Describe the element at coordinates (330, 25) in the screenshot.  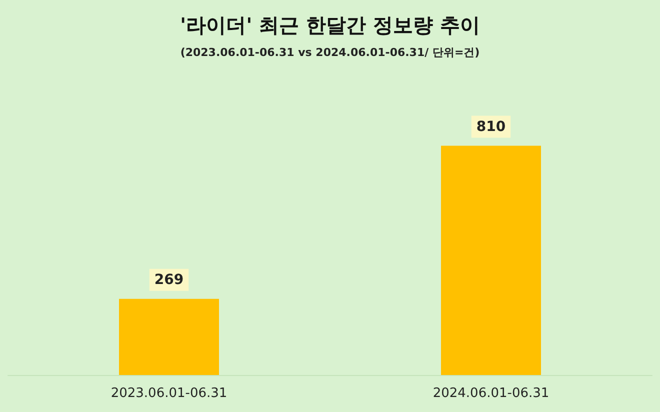
I see `chart-title: '라이더' 최근 한달간 정보량 추이` at that location.